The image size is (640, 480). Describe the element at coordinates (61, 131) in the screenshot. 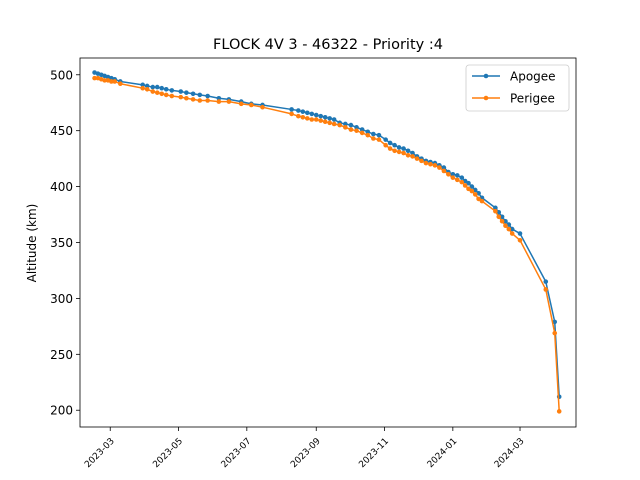

I see `y-tick-label: 450` at that location.